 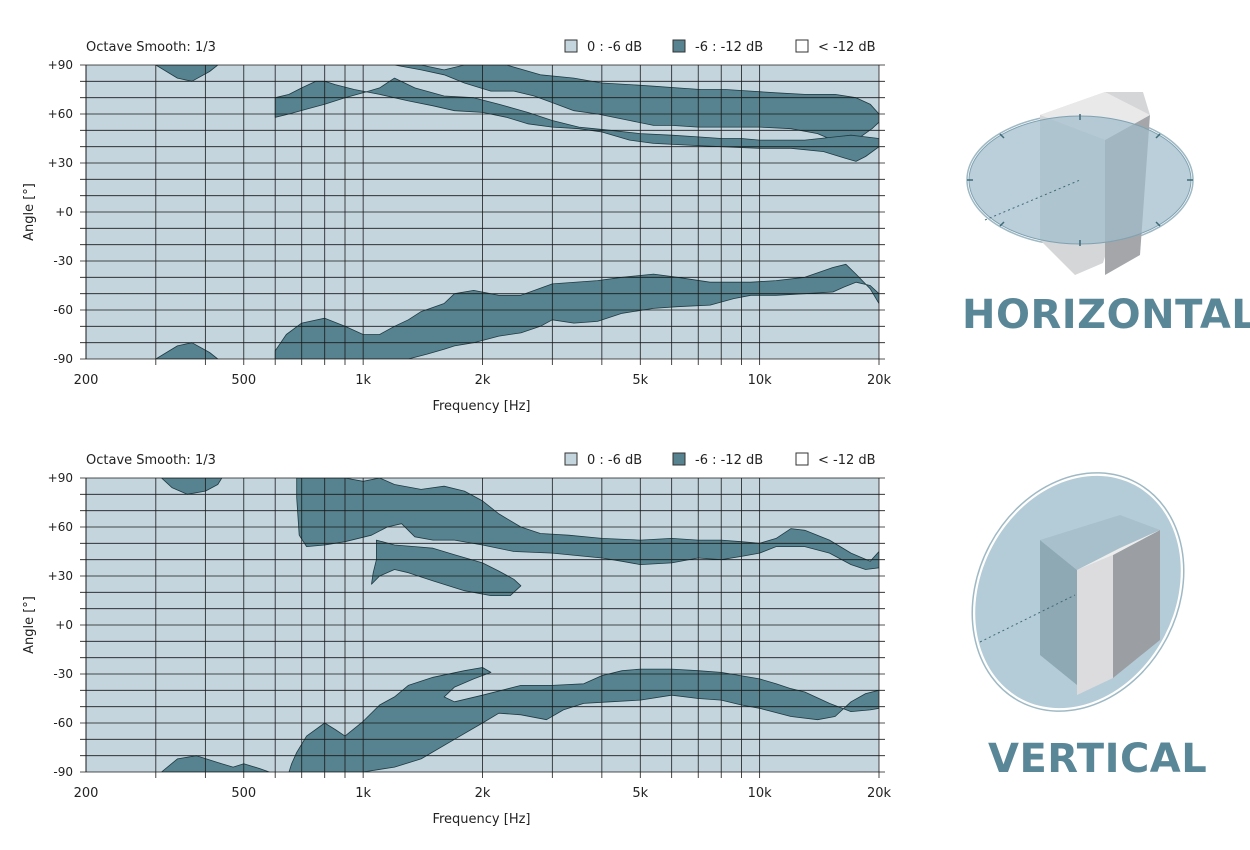 What do you see at coordinates (1080, 183) in the screenshot?
I see `horizontal-speaker-icon` at bounding box center [1080, 183].